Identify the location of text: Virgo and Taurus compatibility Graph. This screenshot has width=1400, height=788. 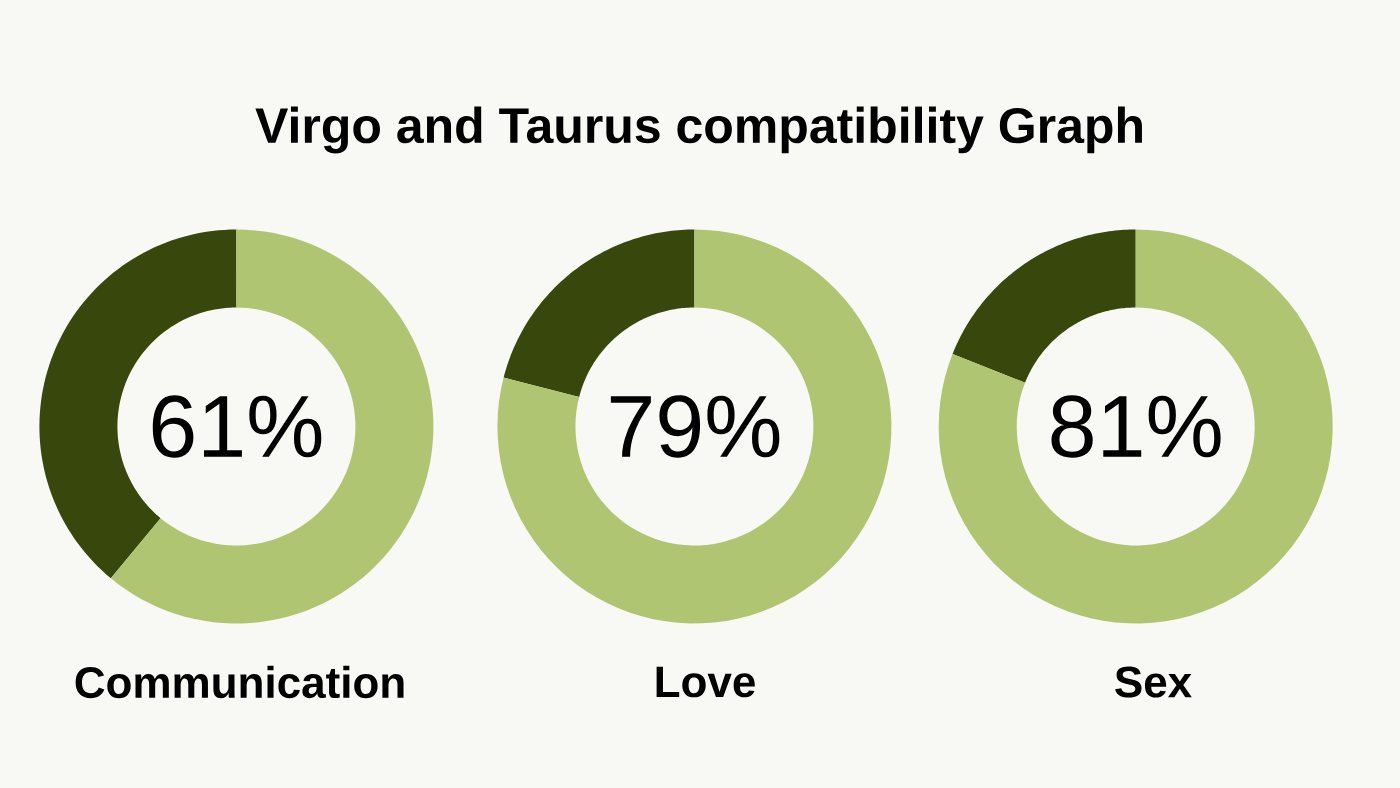
(698, 130).